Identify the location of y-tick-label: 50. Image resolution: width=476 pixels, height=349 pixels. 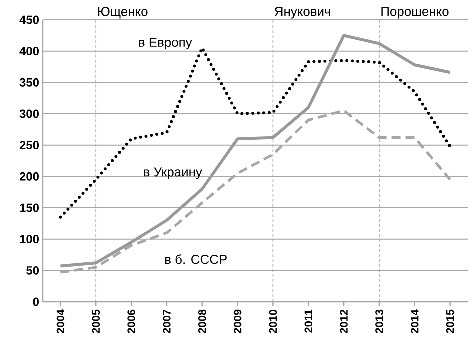
(32, 270).